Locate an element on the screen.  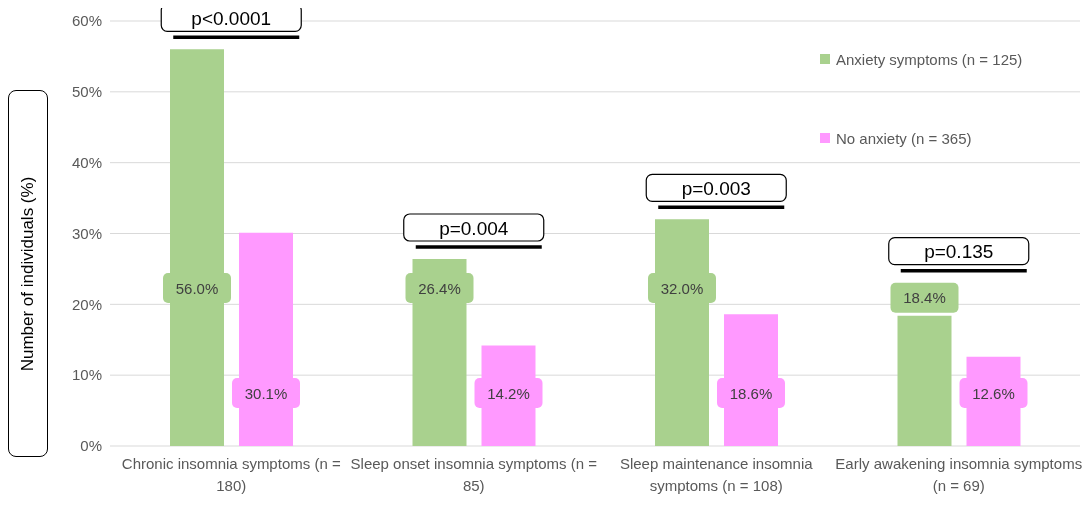
significance-bracket: p=0.003 is located at coordinates (716, 191).